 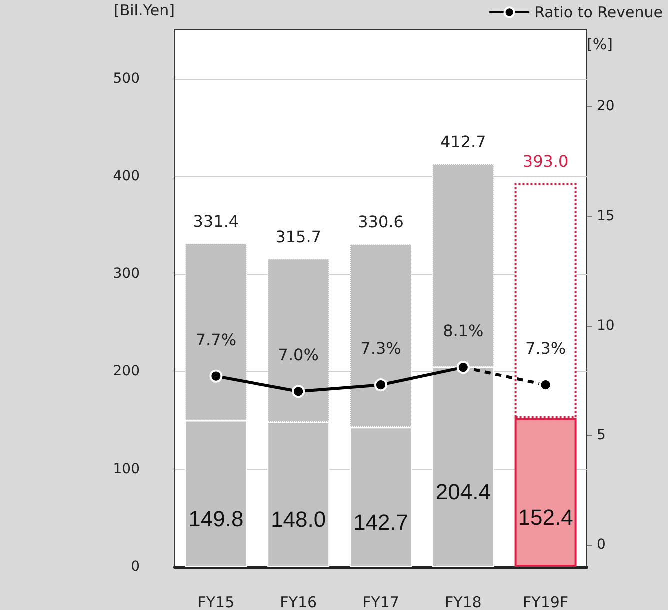 What do you see at coordinates (599, 13) in the screenshot?
I see `legend-label: Ratio to Revenue` at bounding box center [599, 13].